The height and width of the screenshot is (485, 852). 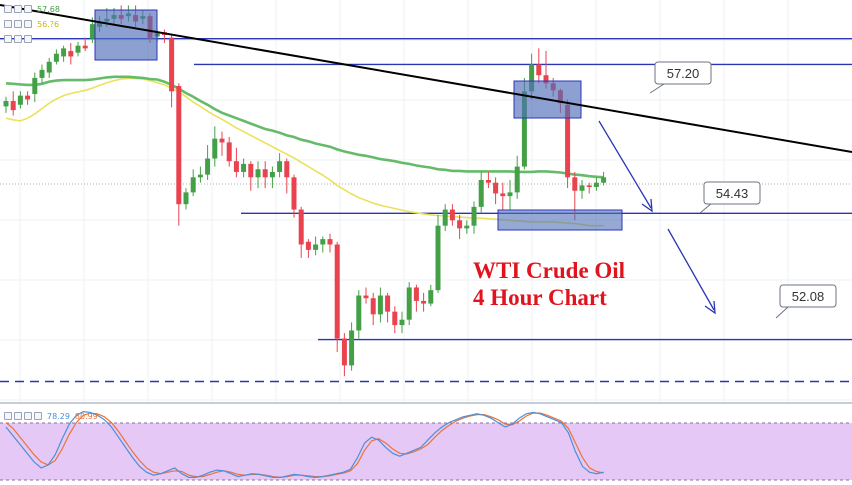 What do you see at coordinates (732, 193) in the screenshot?
I see `price-label-text: 54.43` at bounding box center [732, 193].